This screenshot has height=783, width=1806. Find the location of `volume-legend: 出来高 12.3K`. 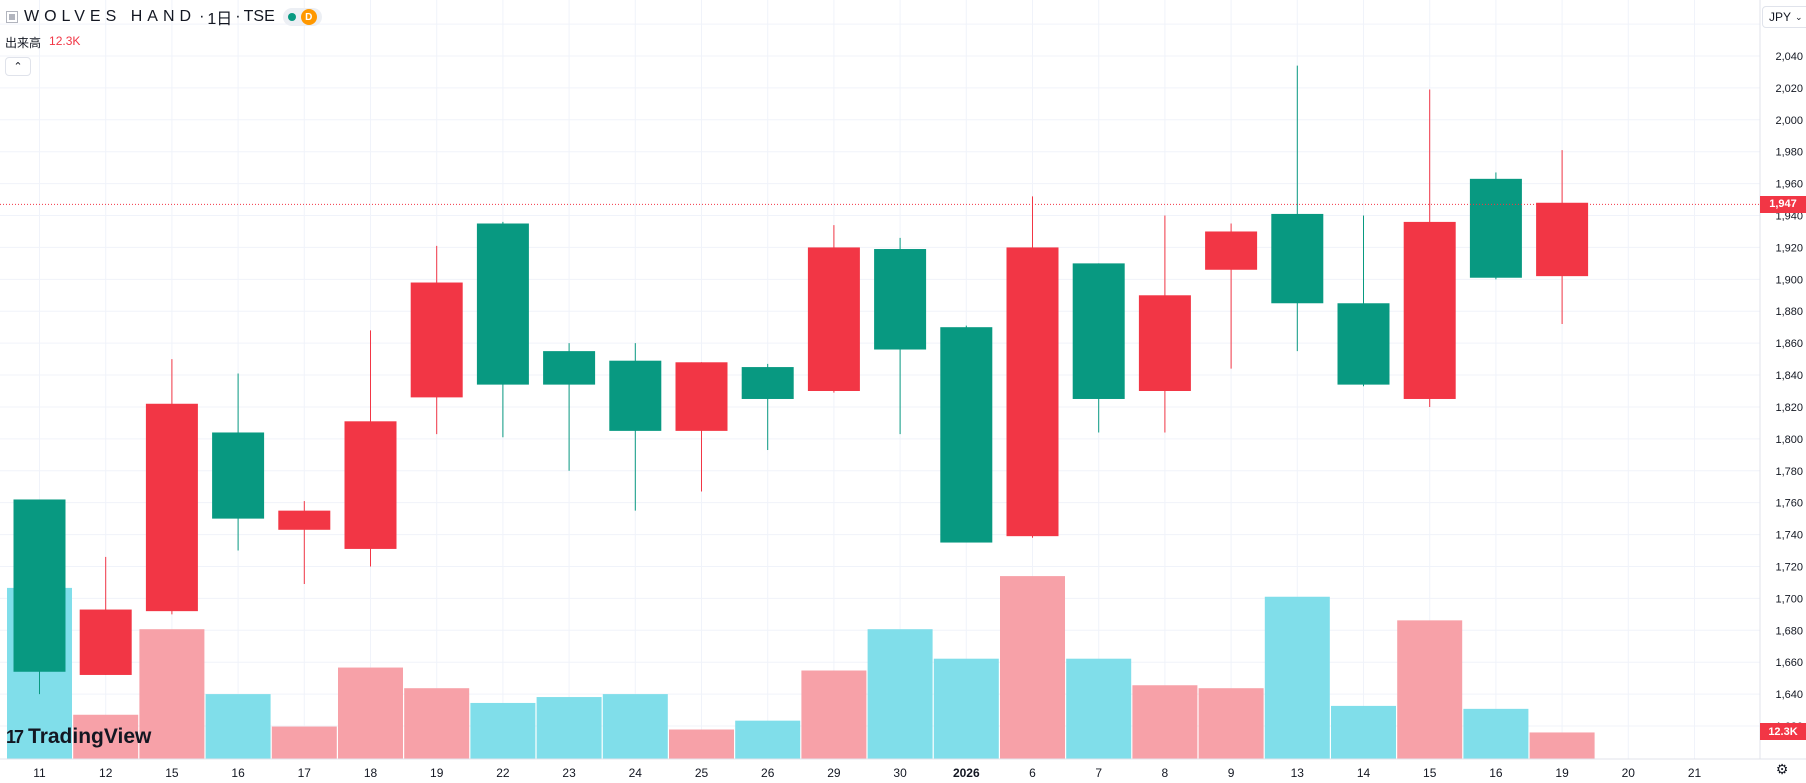

volume-legend: 出来高 12.3K is located at coordinates (42, 42).